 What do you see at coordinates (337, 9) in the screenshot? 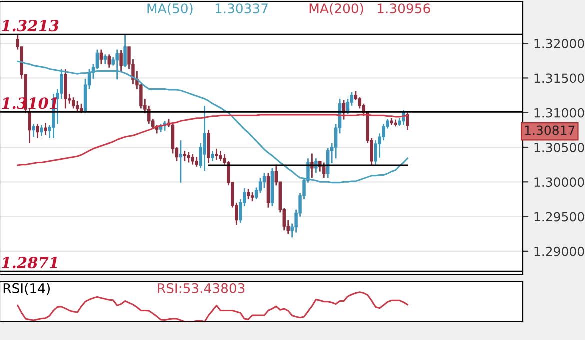
I see `text: MA(200)` at bounding box center [337, 9].